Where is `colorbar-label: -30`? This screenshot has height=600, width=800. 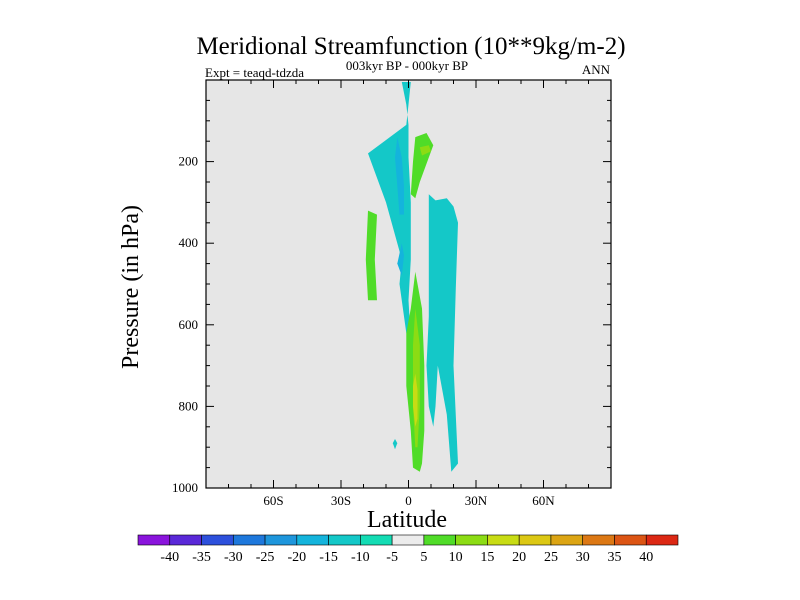
colorbar-label: -30 is located at coordinates (233, 557).